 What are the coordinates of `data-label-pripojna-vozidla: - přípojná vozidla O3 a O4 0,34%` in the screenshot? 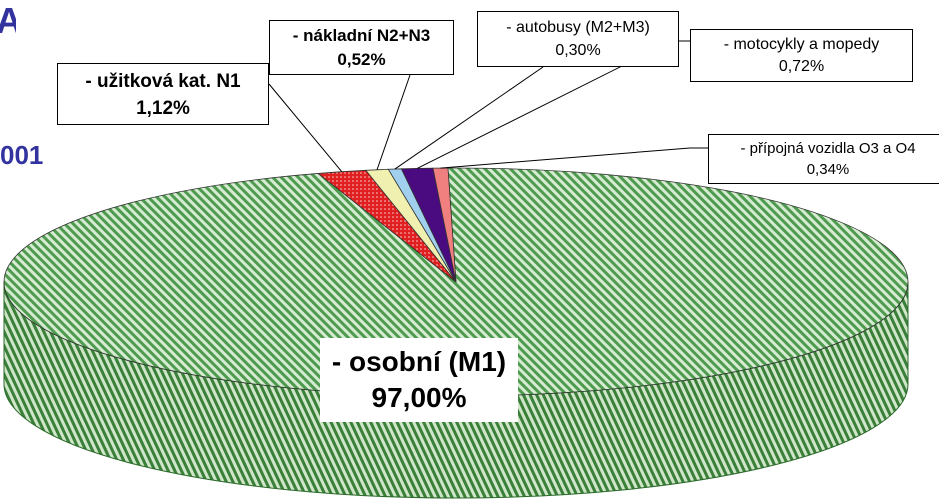 It's located at (823, 159).